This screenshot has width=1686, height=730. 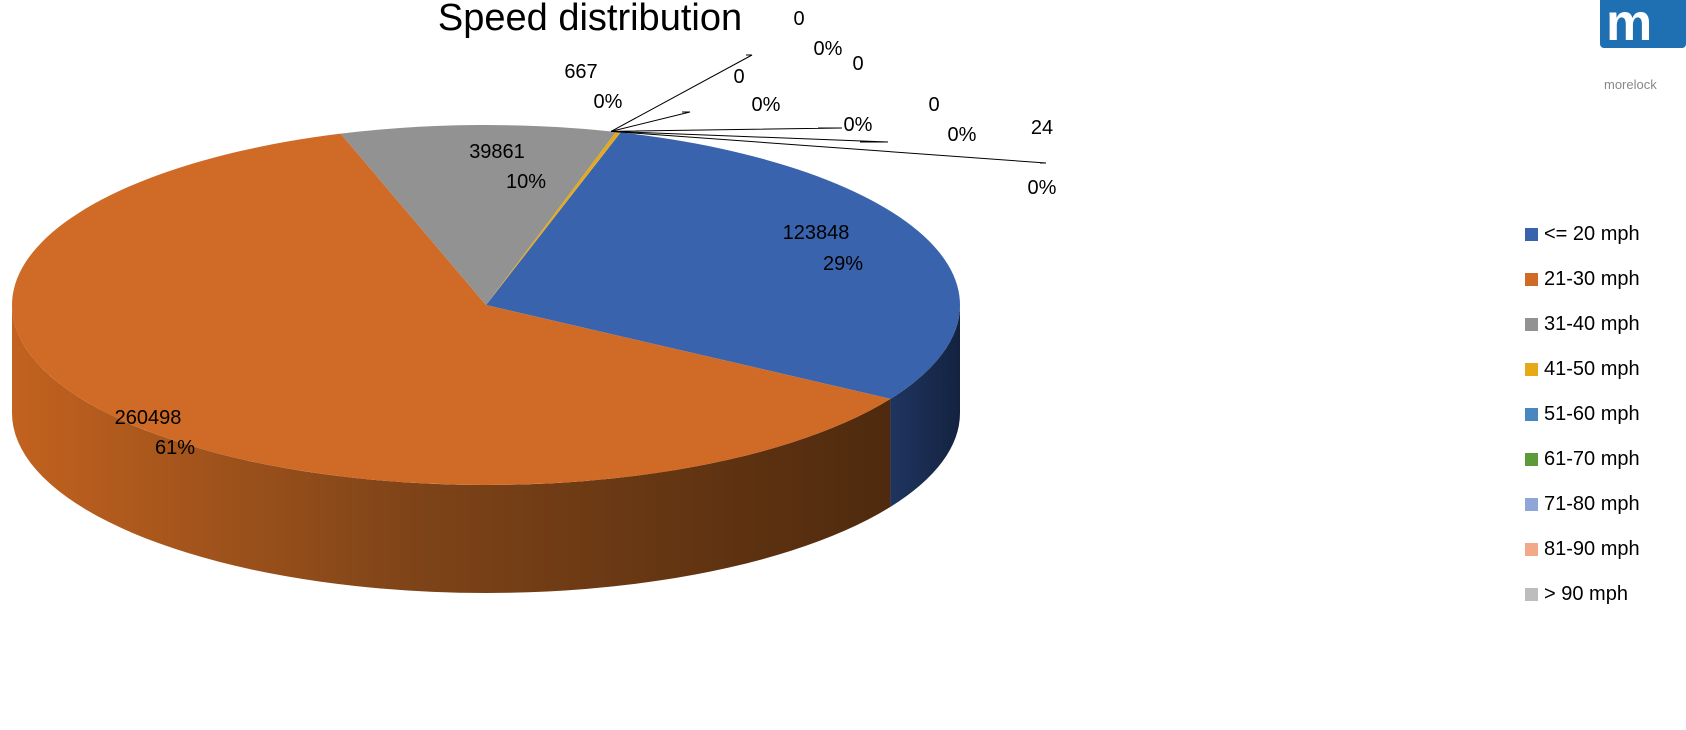 I want to click on percent-label-8: 0%, so click(x=1042, y=188).